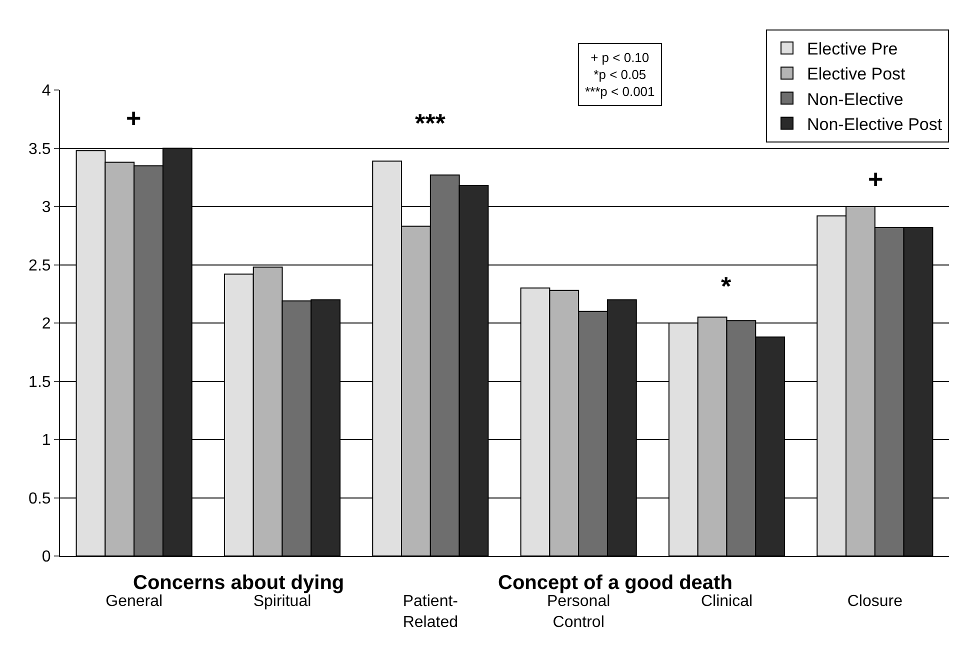 This screenshot has width=969, height=666. I want to click on y-tick-label: 1.5, so click(39, 382).